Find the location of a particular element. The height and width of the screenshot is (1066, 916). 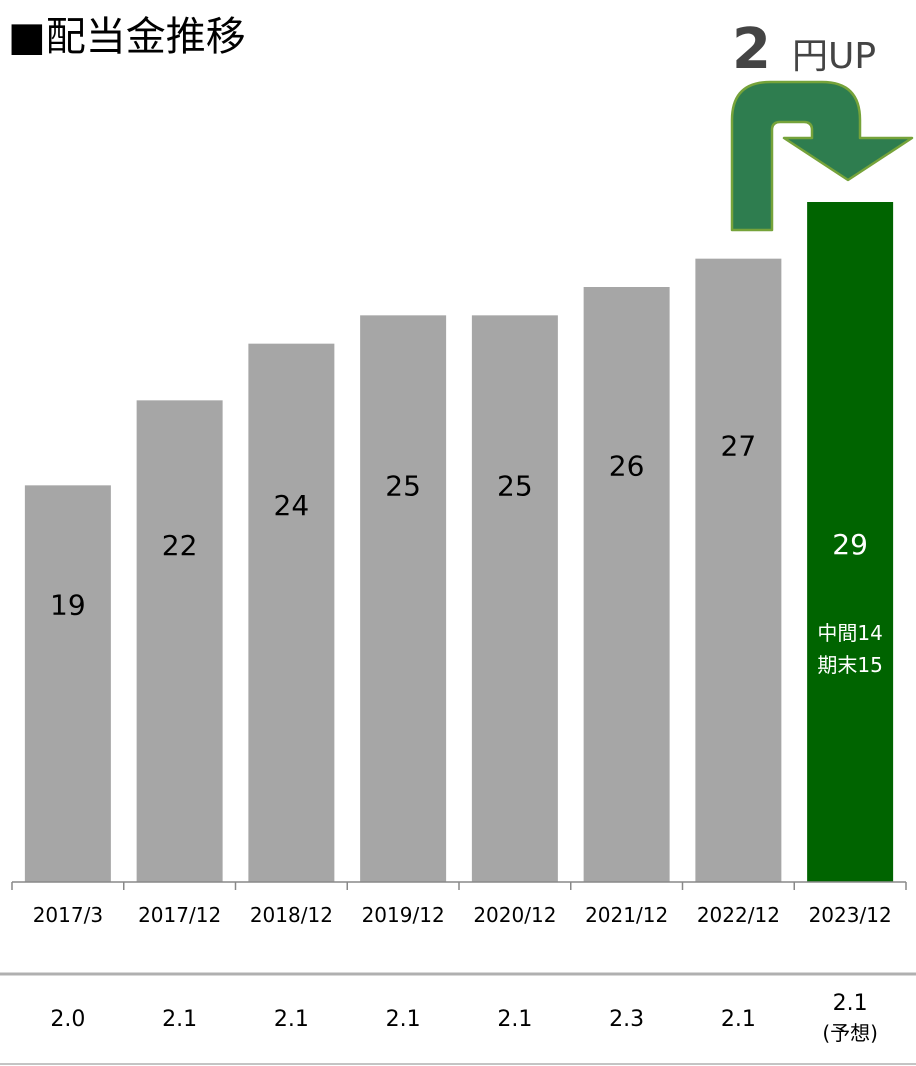

x-tick-label: 2021/12 is located at coordinates (626, 915).